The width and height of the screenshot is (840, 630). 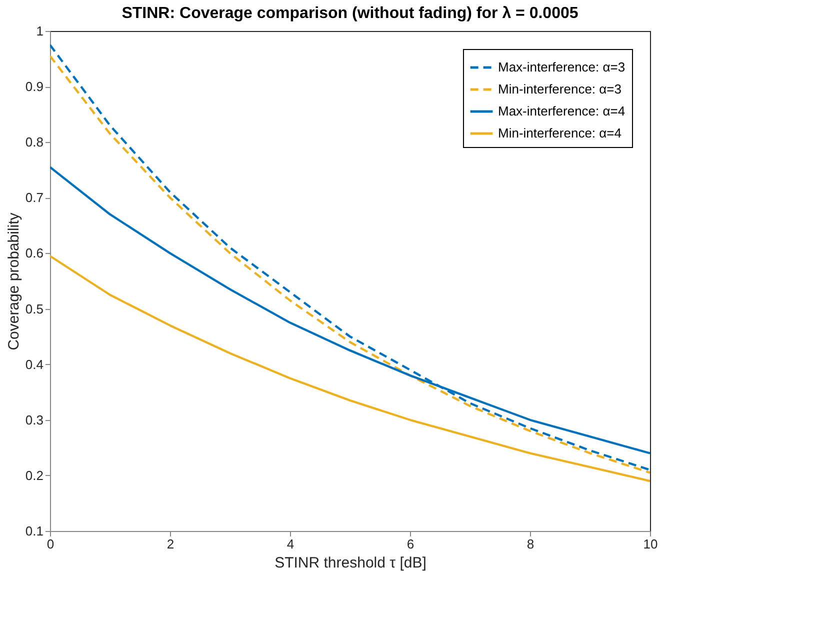 I want to click on legend-label: Max-interference: α=3, so click(x=562, y=67).